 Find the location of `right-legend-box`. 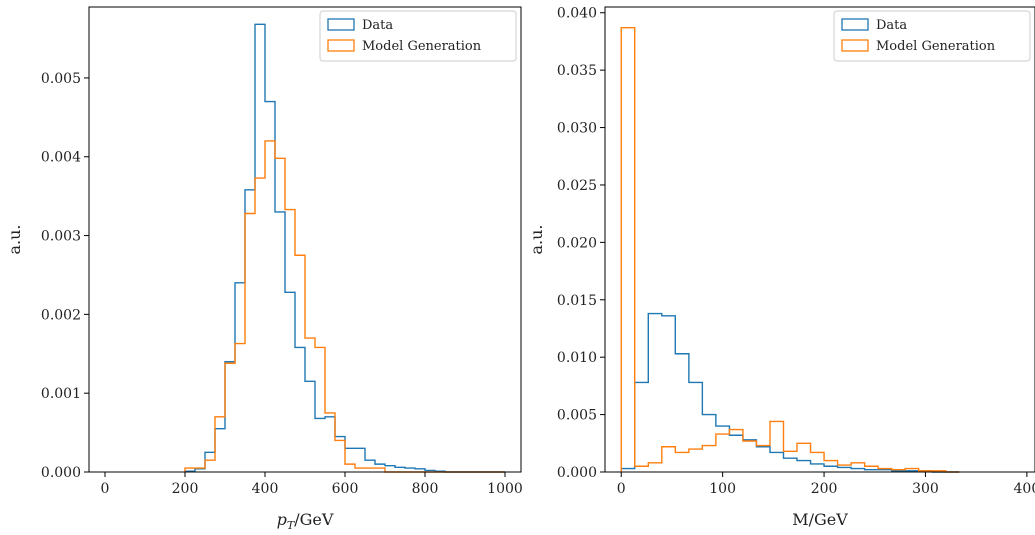

right-legend-box is located at coordinates (932, 36).